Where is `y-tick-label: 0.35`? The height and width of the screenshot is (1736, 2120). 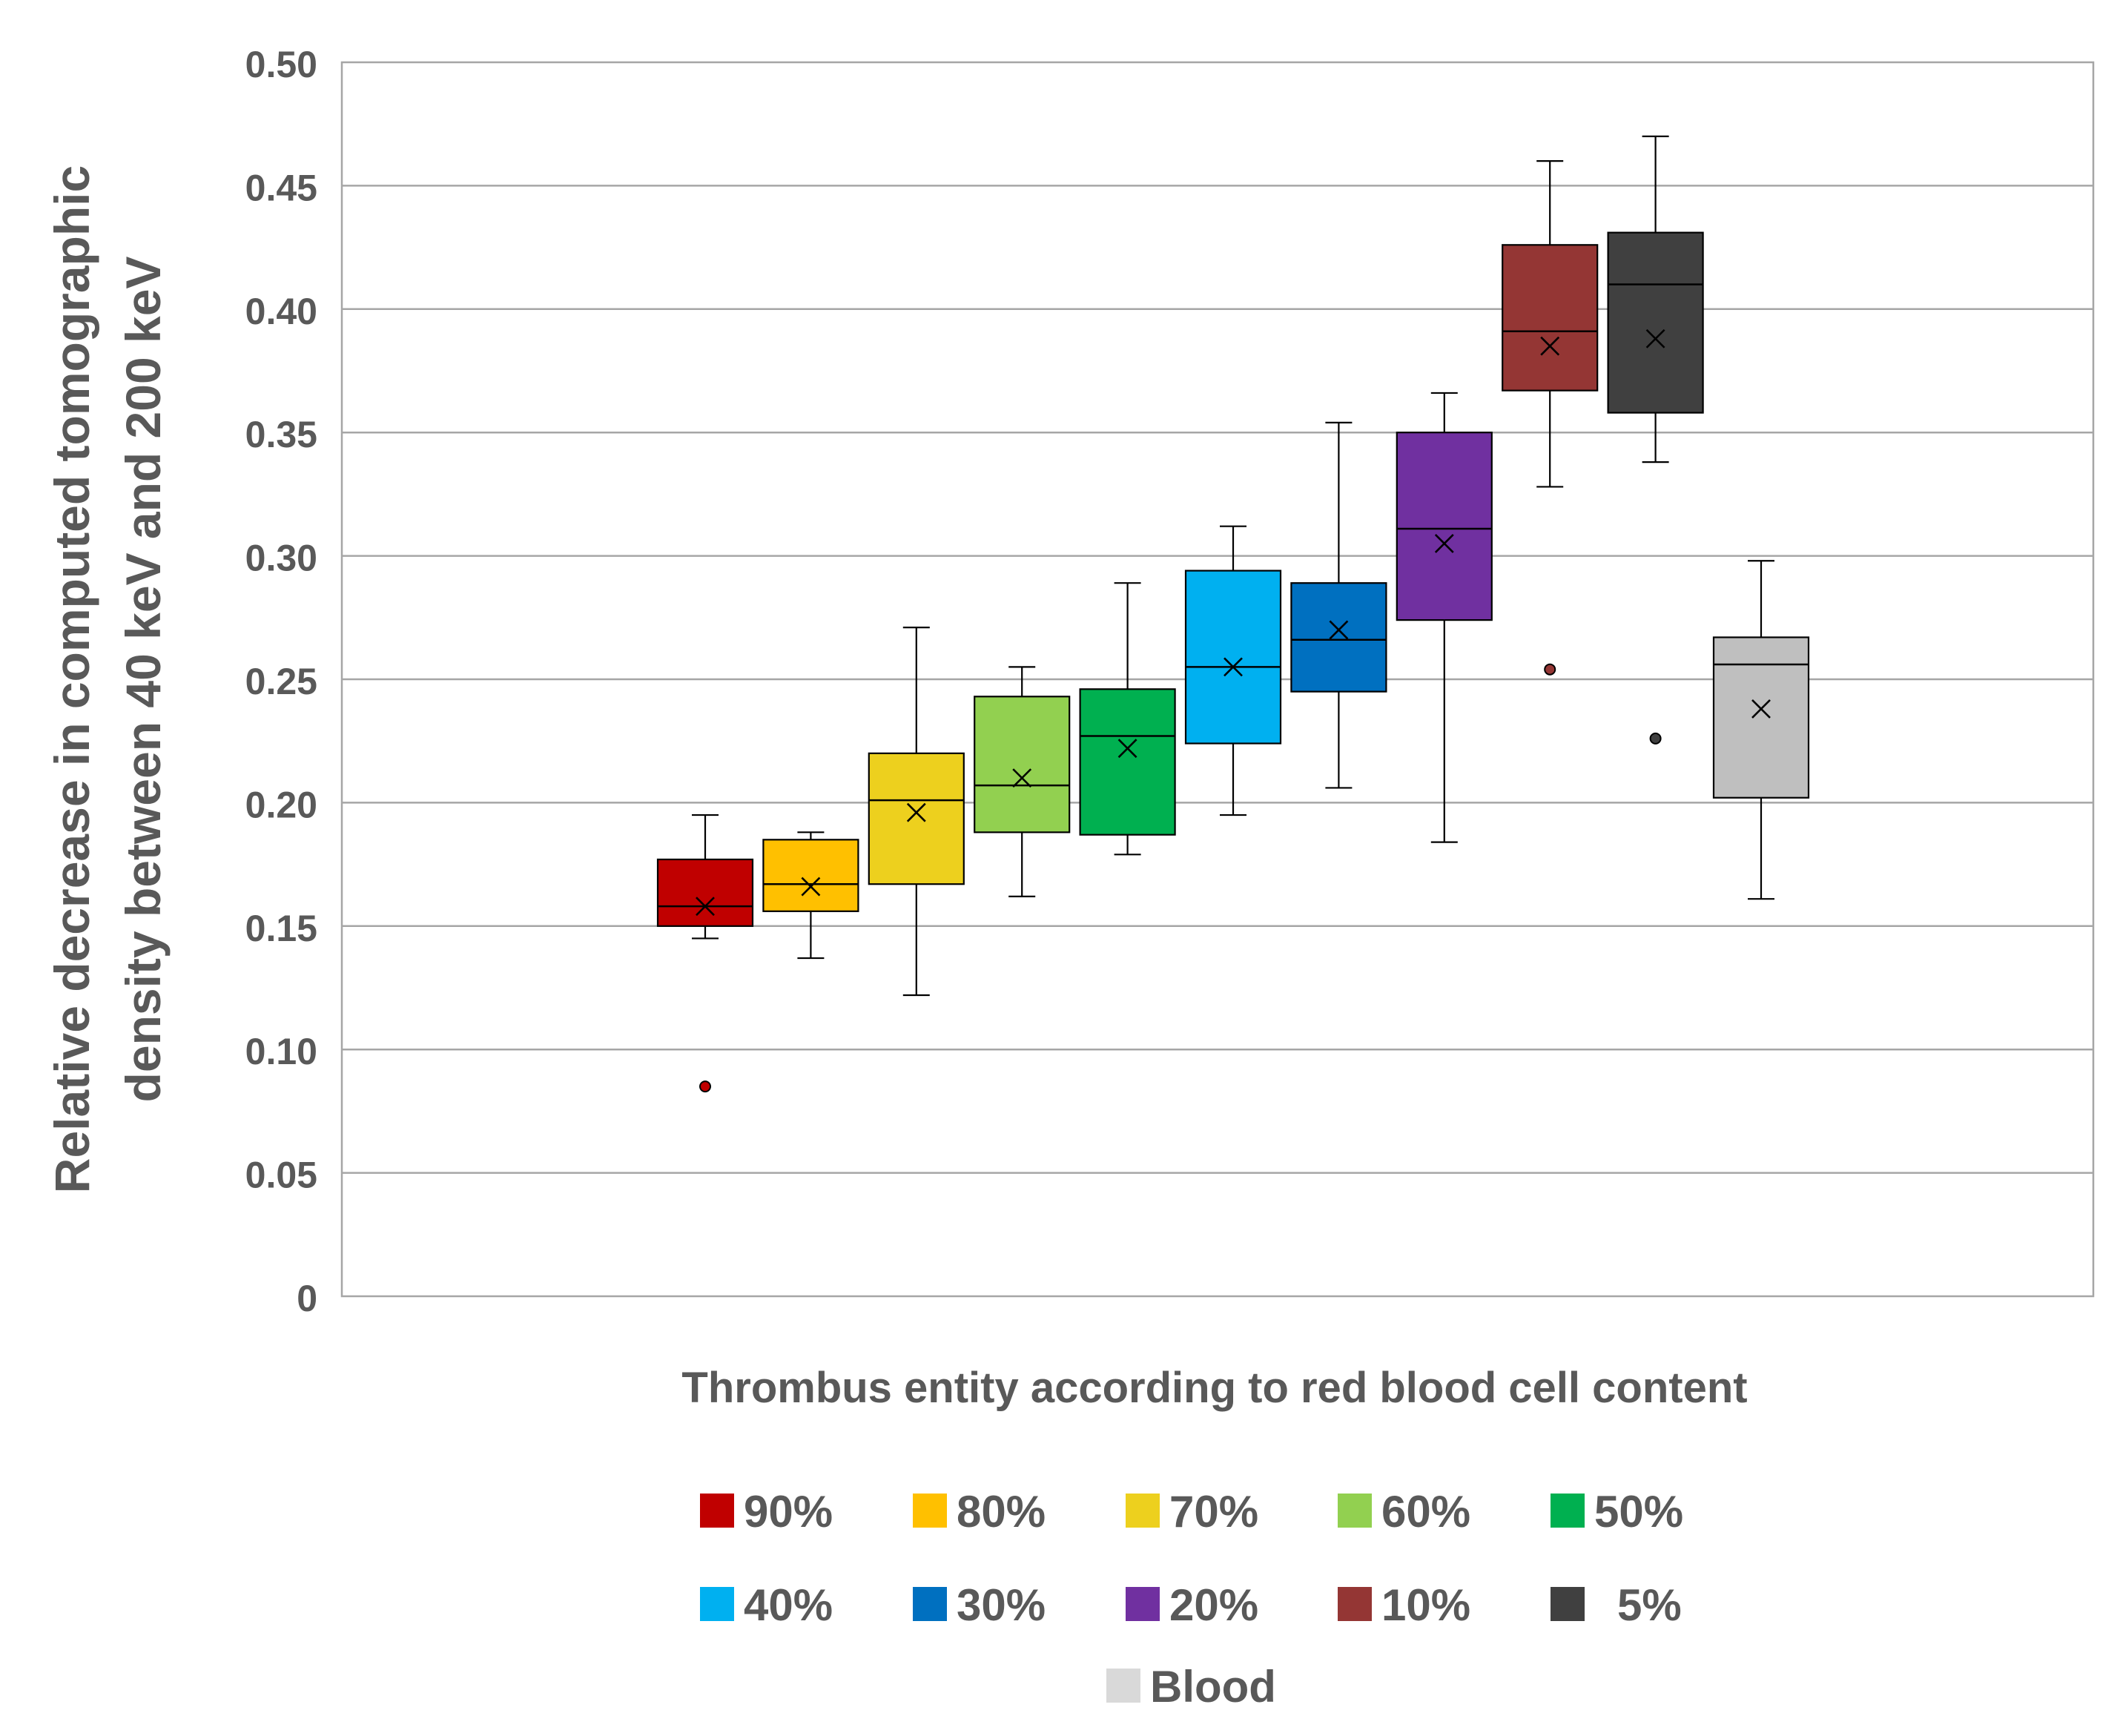 y-tick-label: 0.35 is located at coordinates (281, 435).